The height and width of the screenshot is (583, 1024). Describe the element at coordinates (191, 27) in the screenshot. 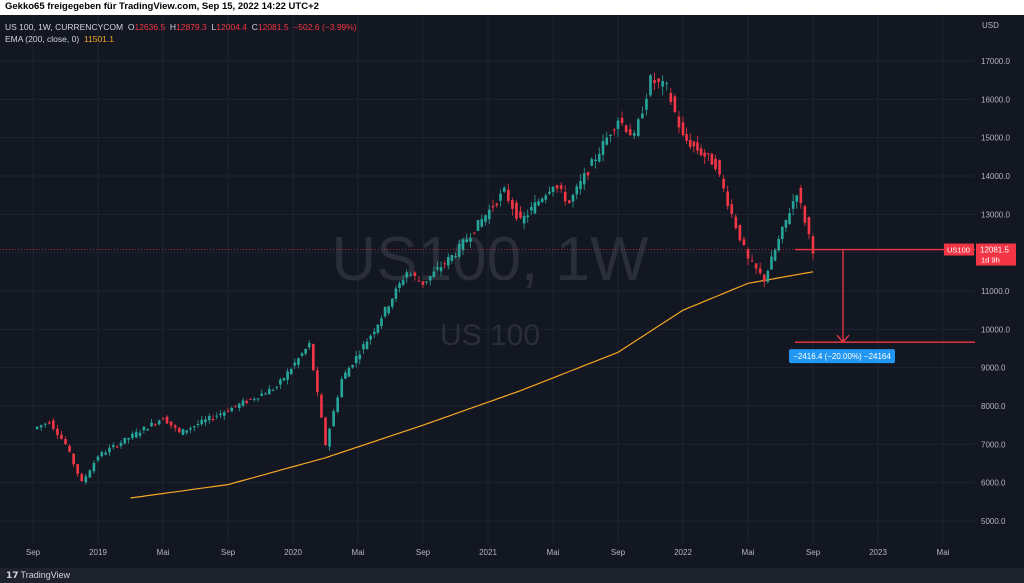

I see `legend-high: 12879.3` at that location.